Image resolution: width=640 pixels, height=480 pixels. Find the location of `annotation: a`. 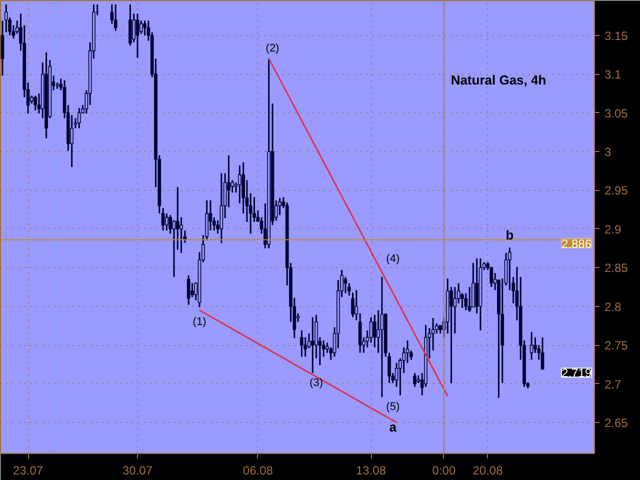

annotation: a is located at coordinates (393, 427).